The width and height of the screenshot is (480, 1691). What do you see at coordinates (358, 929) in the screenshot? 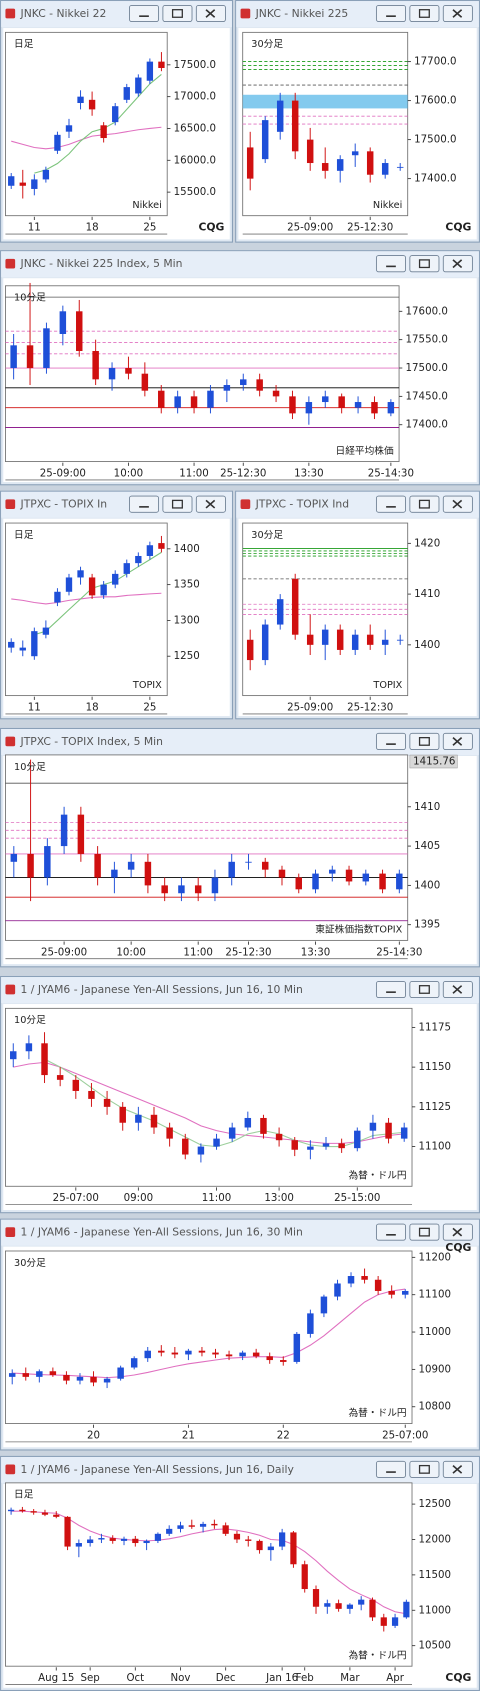
I see `instrument-label: 東証株価指数TOPIX` at bounding box center [358, 929].